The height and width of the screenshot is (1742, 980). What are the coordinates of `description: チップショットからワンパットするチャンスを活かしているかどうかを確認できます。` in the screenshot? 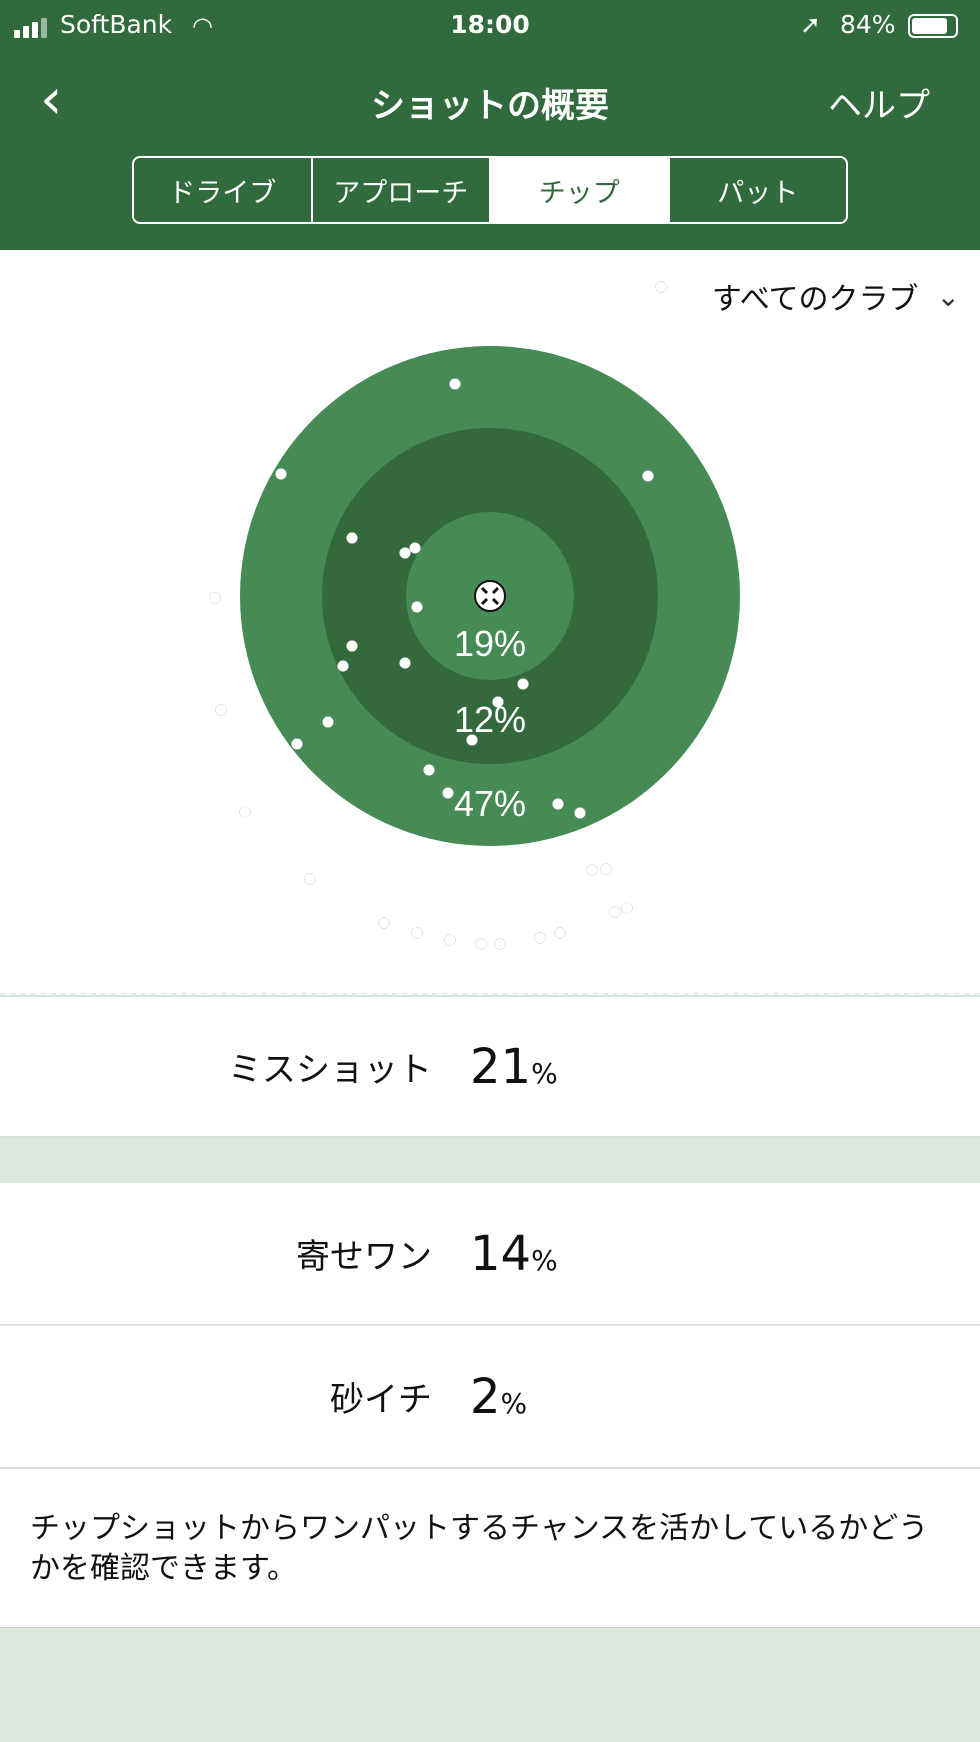 It's located at (490, 1548).